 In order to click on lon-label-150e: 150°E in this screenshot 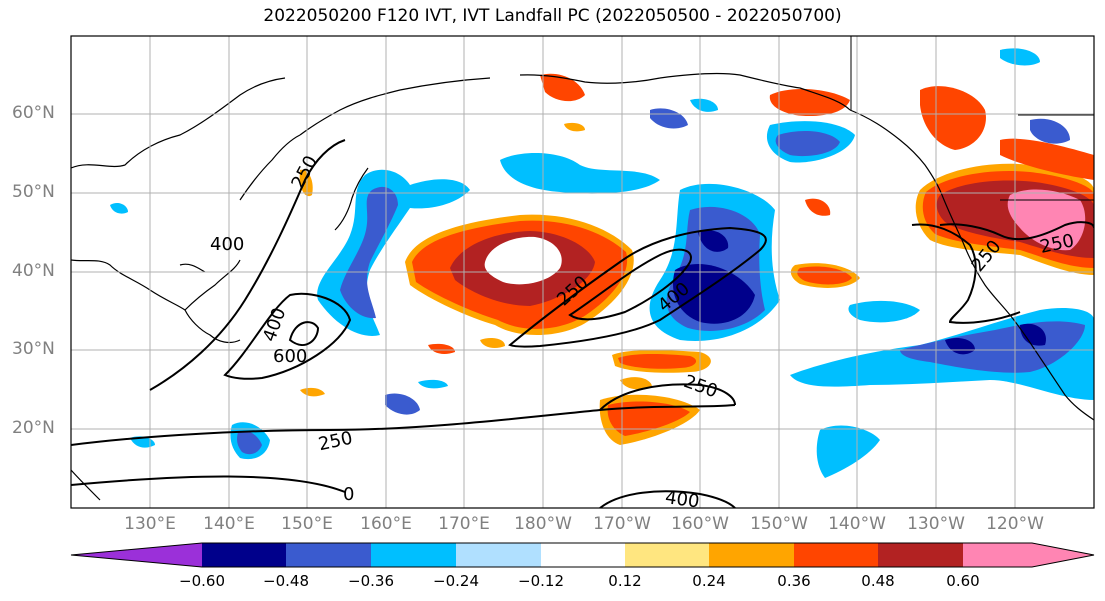, I will do `click(307, 524)`.